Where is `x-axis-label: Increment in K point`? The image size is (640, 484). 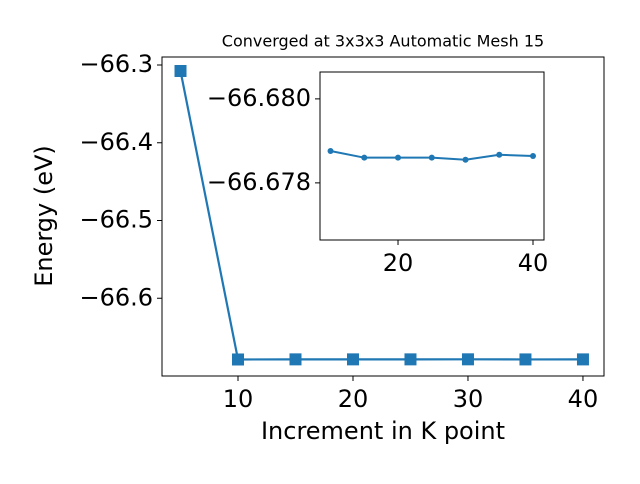 x-axis-label: Increment in K point is located at coordinates (383, 431).